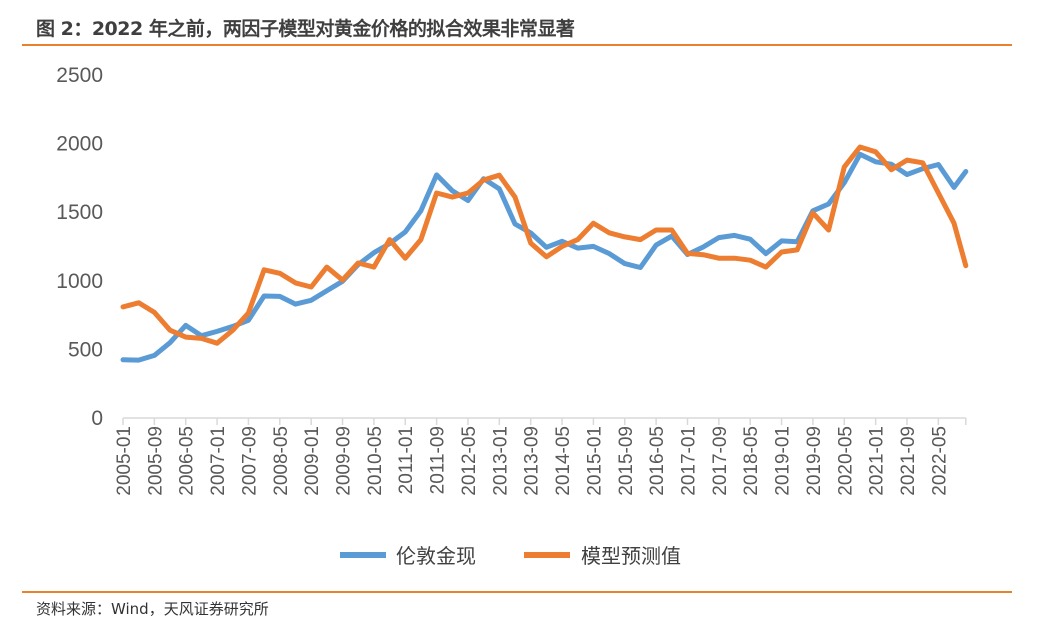 The width and height of the screenshot is (1042, 630). Describe the element at coordinates (631, 556) in the screenshot. I see `legend-label-model-prediction: 模型预测值` at that location.